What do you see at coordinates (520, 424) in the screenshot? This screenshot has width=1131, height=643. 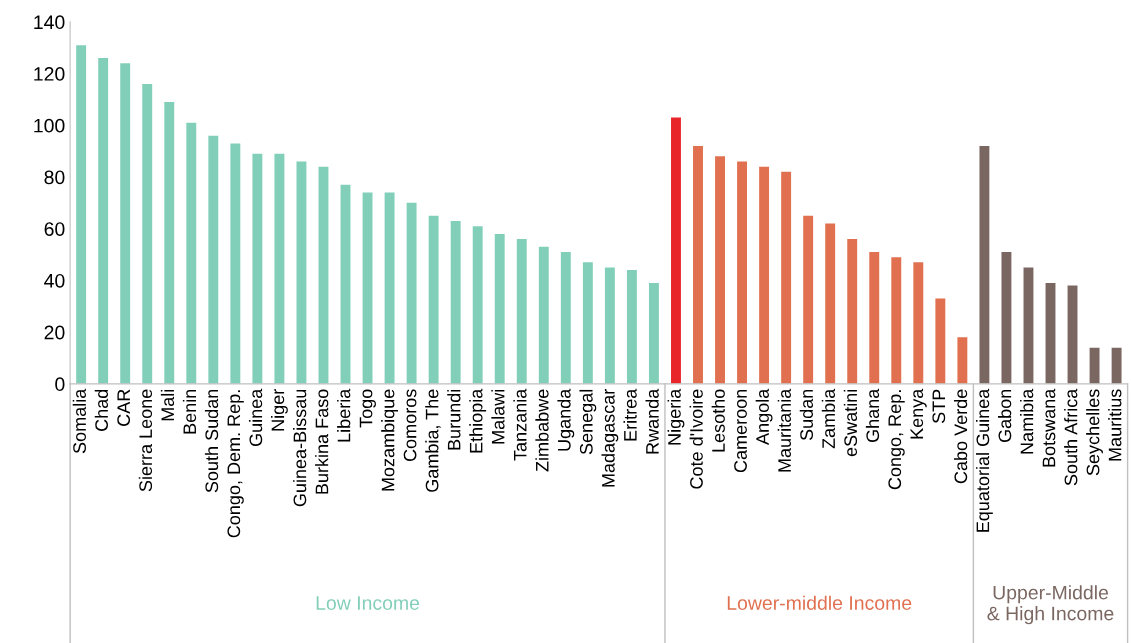 I see `x-tick-label: Tanzania` at bounding box center [520, 424].